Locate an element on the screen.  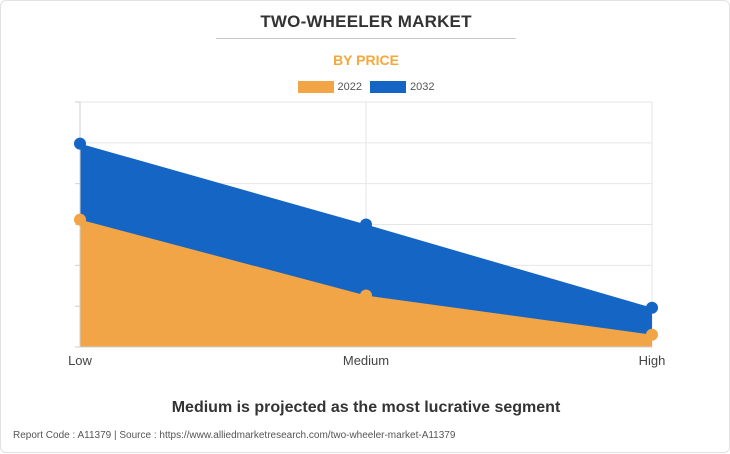
legend-item-2022: 2022 is located at coordinates (329, 87).